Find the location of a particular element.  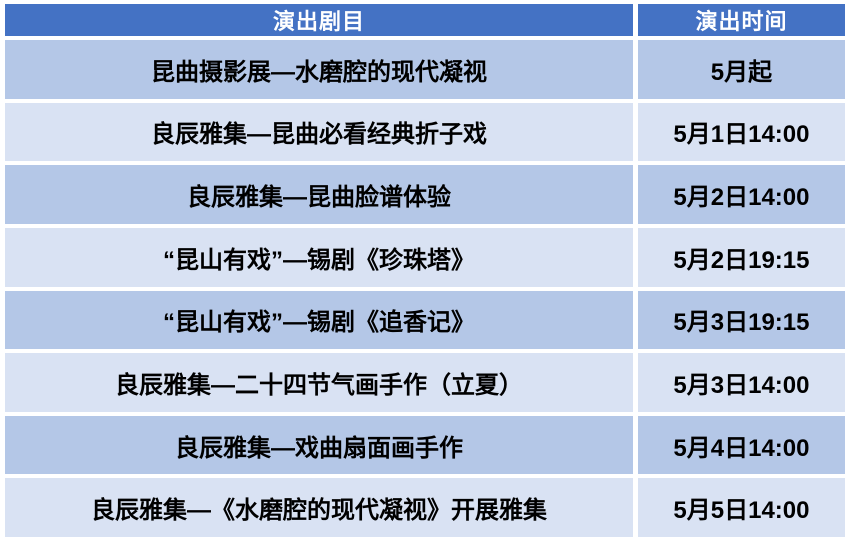

time-cell: 5月2日14:00 is located at coordinates (741, 194).